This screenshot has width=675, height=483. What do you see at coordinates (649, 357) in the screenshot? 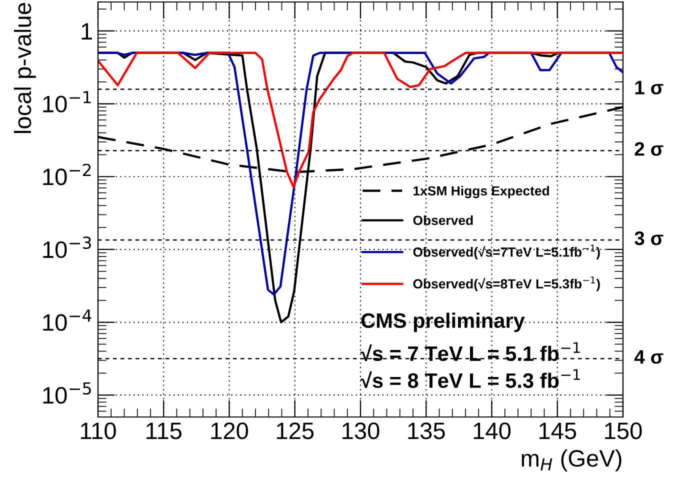
I see `ref-line-label: 4 σ` at bounding box center [649, 357].